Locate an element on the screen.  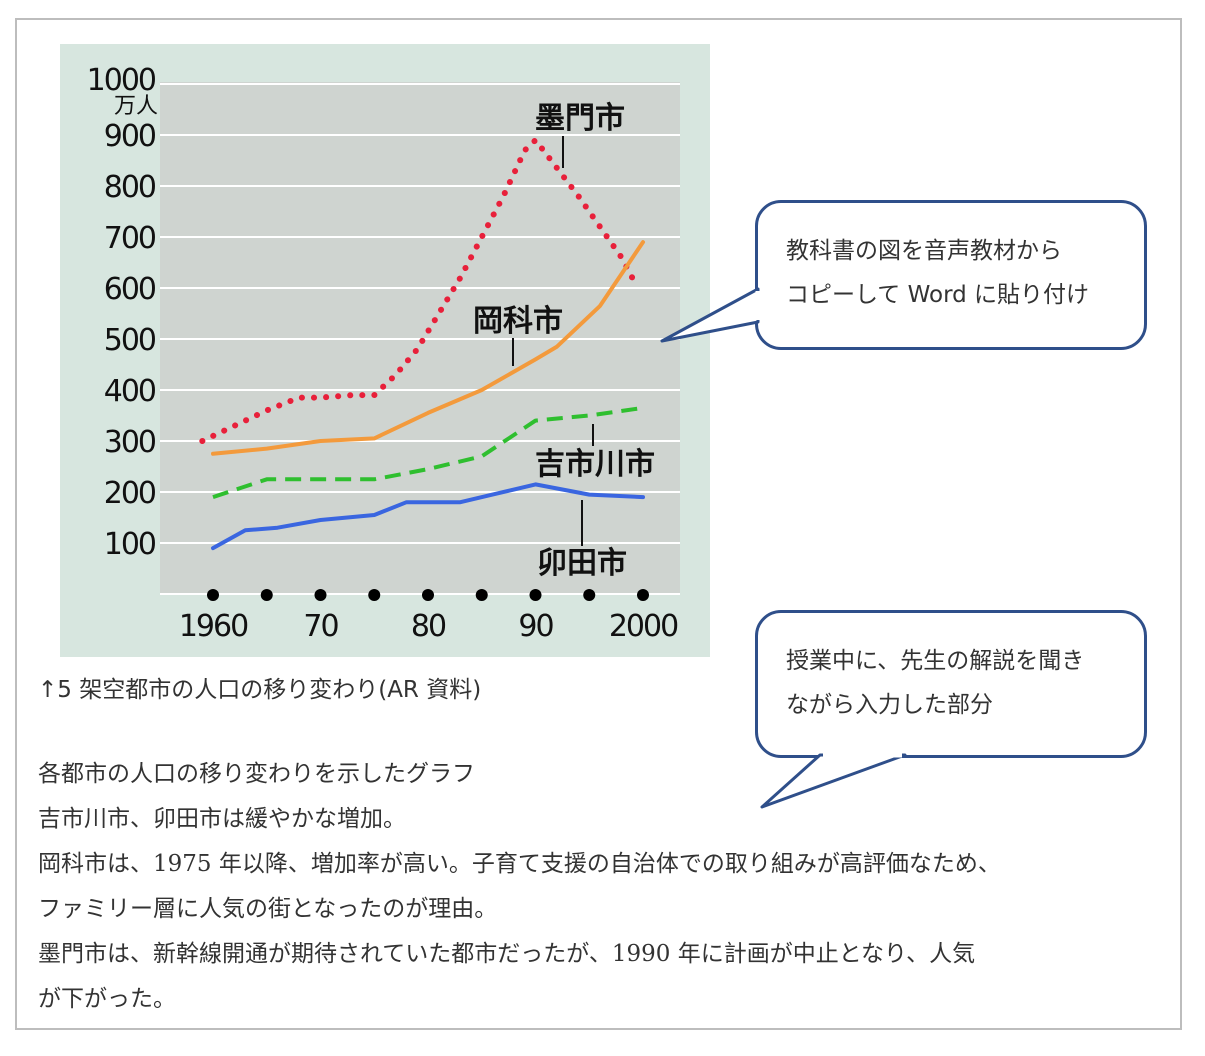
y-tick-label: 700 is located at coordinates (130, 238).